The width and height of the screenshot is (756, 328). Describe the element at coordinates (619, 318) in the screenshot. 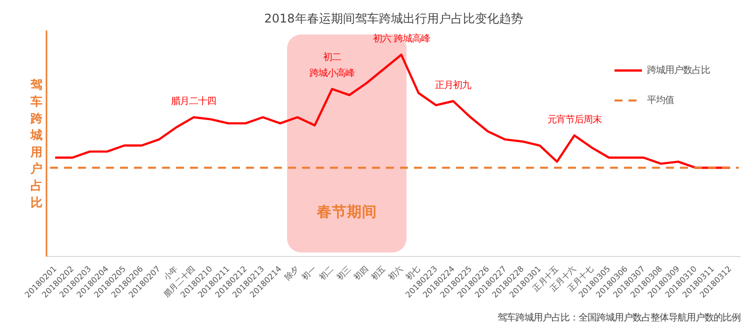

I see `text: 驾车跨城用户占比：全国跨城用户数占整体导航用户数的比例` at that location.